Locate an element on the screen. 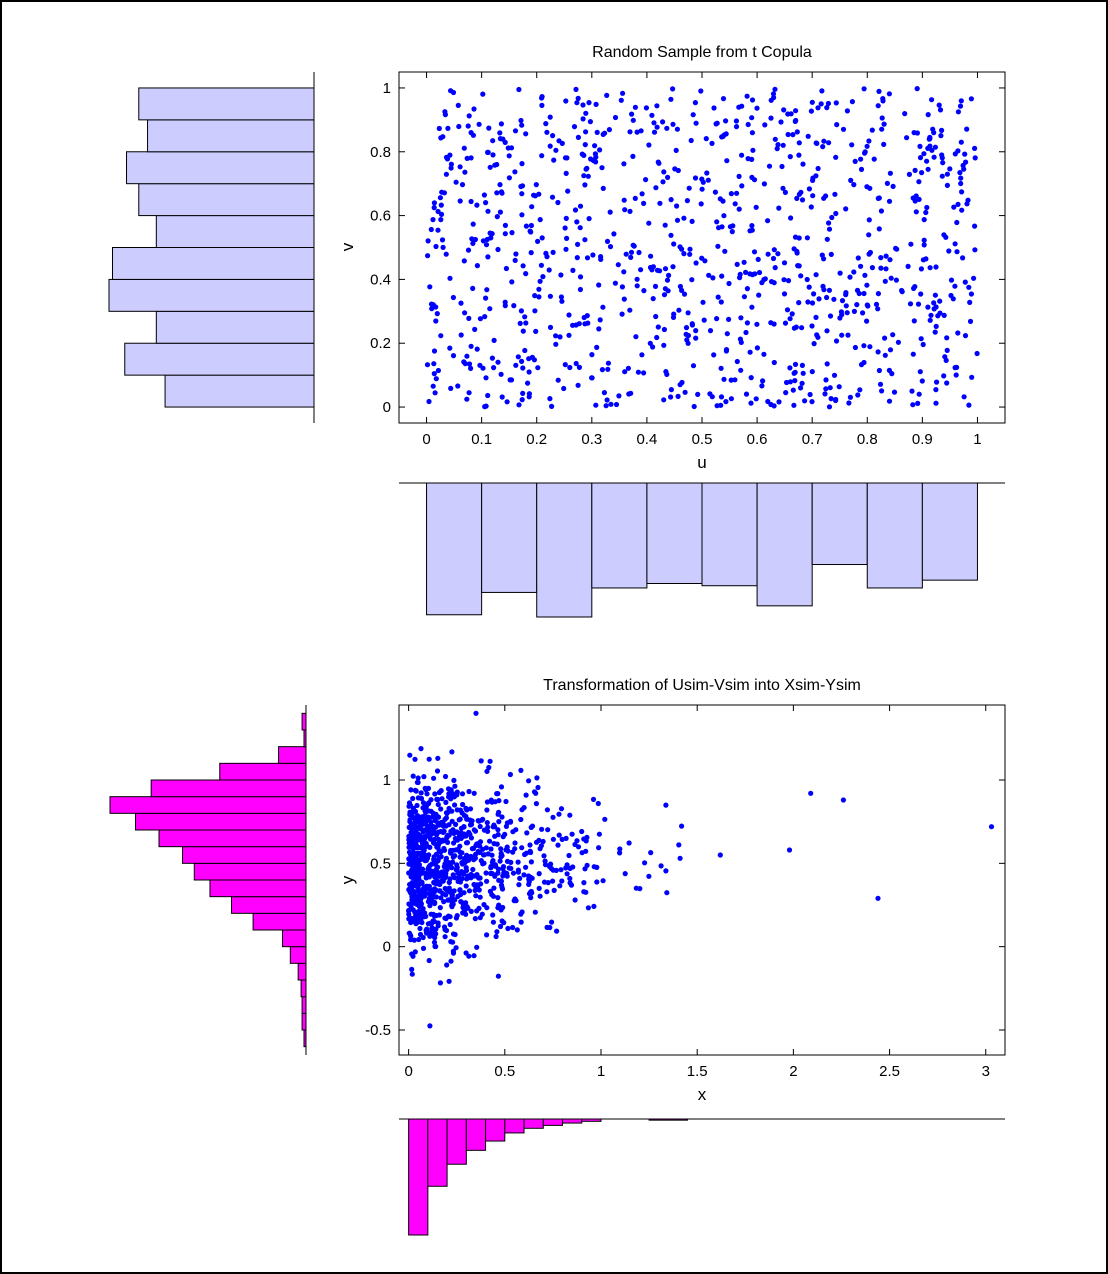  top-x-tick-label: 0.3 is located at coordinates (591, 439).